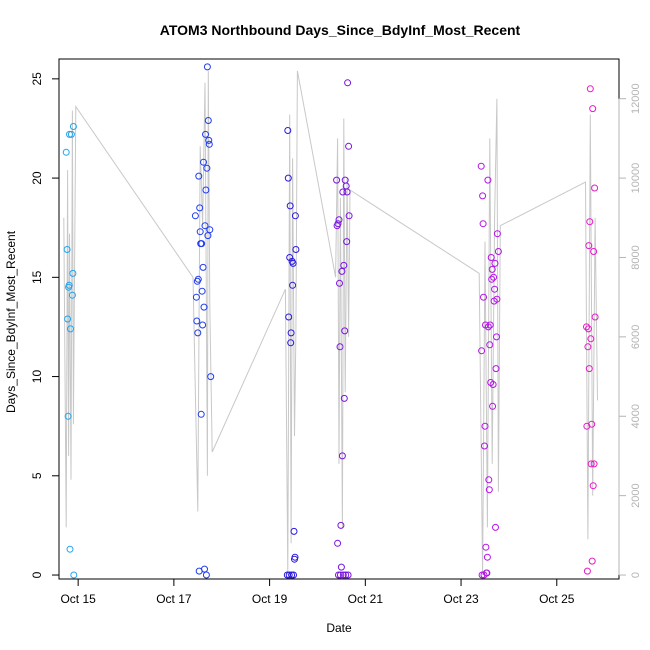  Describe the element at coordinates (270, 599) in the screenshot. I see `x-tick-label: Oct 19` at that location.